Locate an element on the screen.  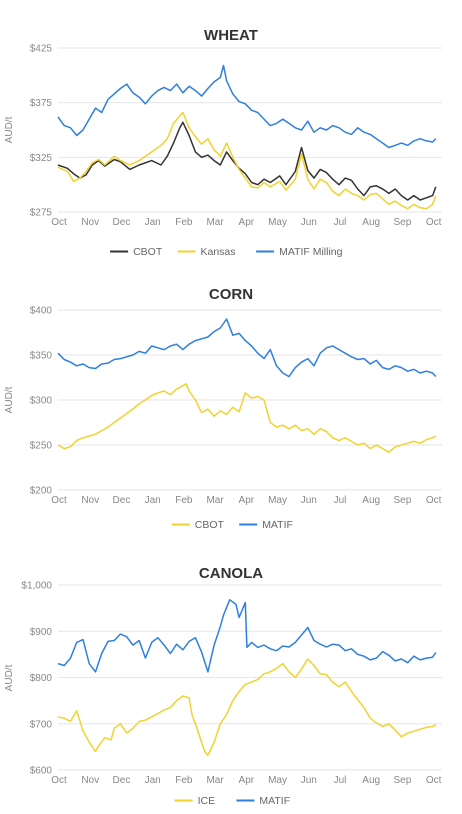
wheat-chart-title: WHEAT is located at coordinates (231, 35).